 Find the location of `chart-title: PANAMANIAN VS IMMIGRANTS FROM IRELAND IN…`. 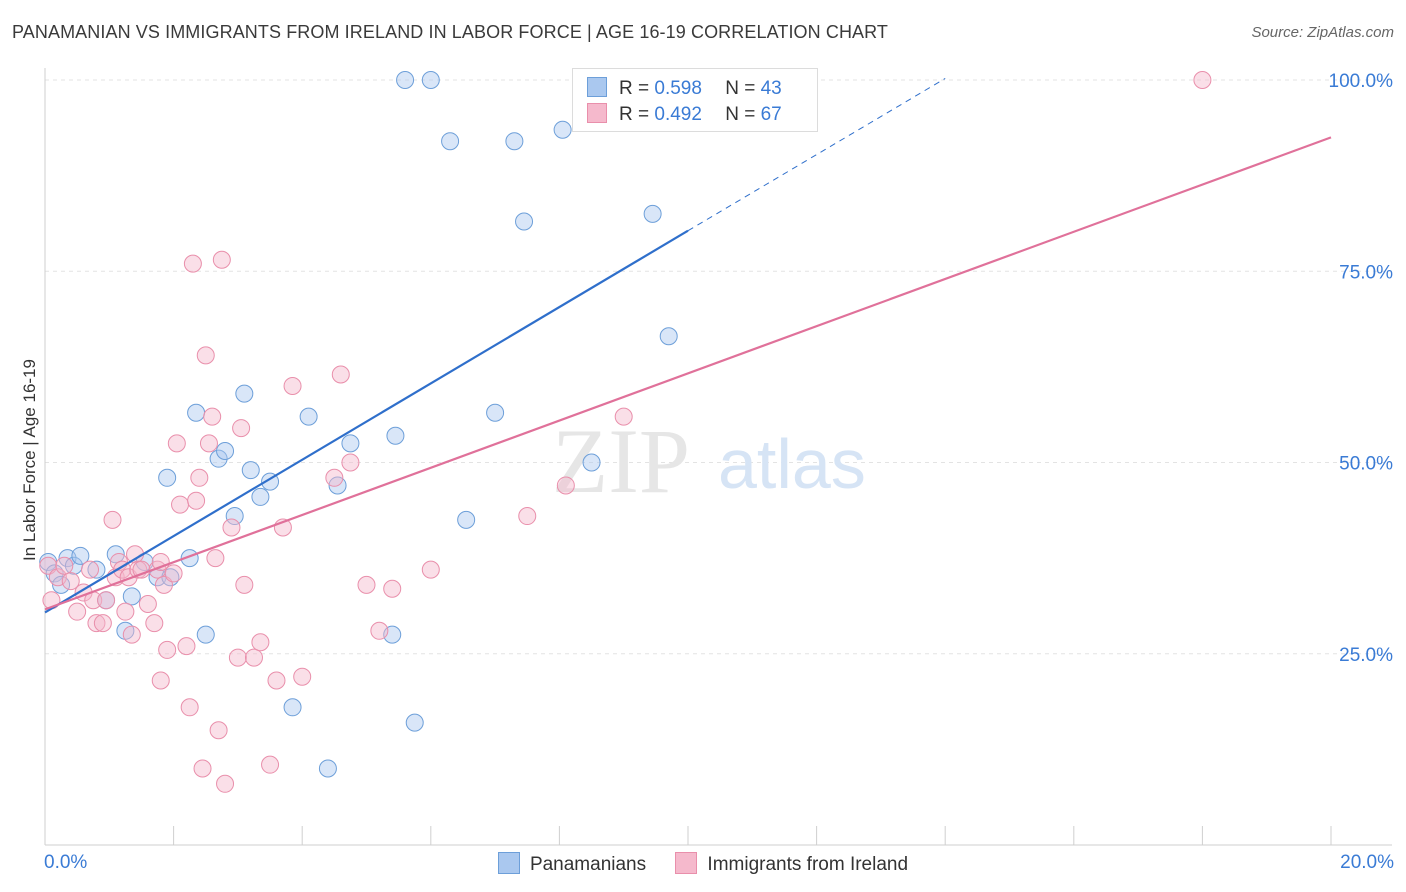

chart-title: PANAMANIAN VS IMMIGRANTS FROM IRELAND IN… is located at coordinates (450, 32).